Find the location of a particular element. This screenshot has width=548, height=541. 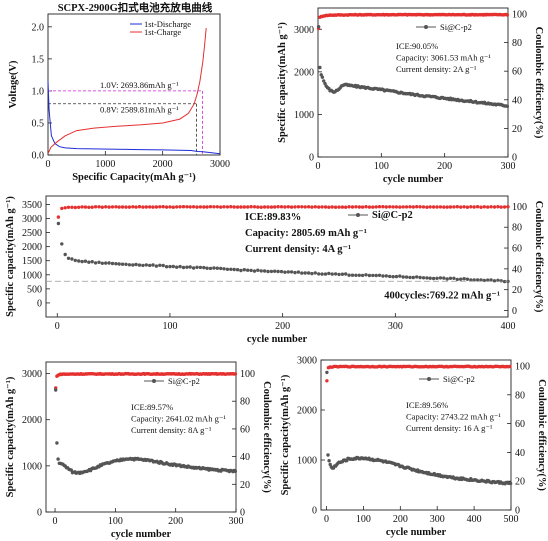

info-annotation: ICE:89.56% is located at coordinates (427, 405).